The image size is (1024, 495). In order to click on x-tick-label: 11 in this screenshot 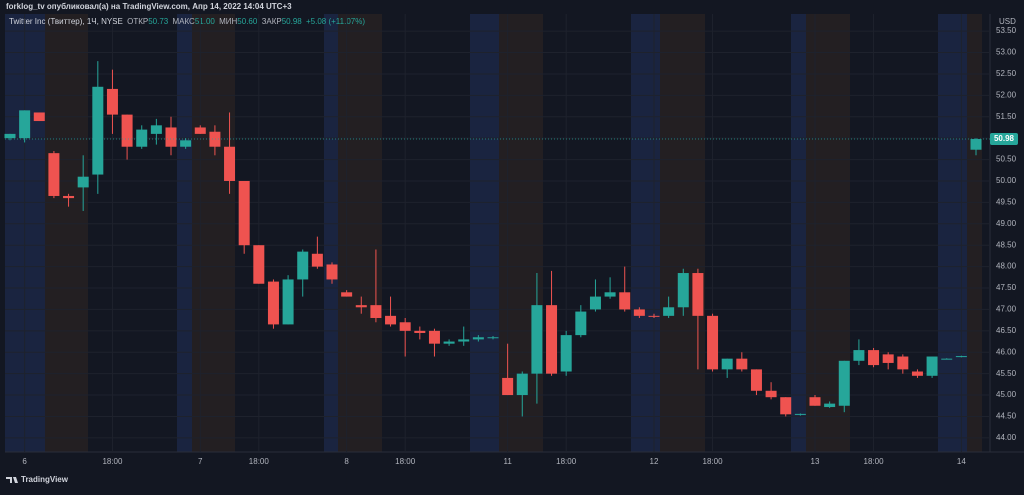, I will do `click(507, 461)`.